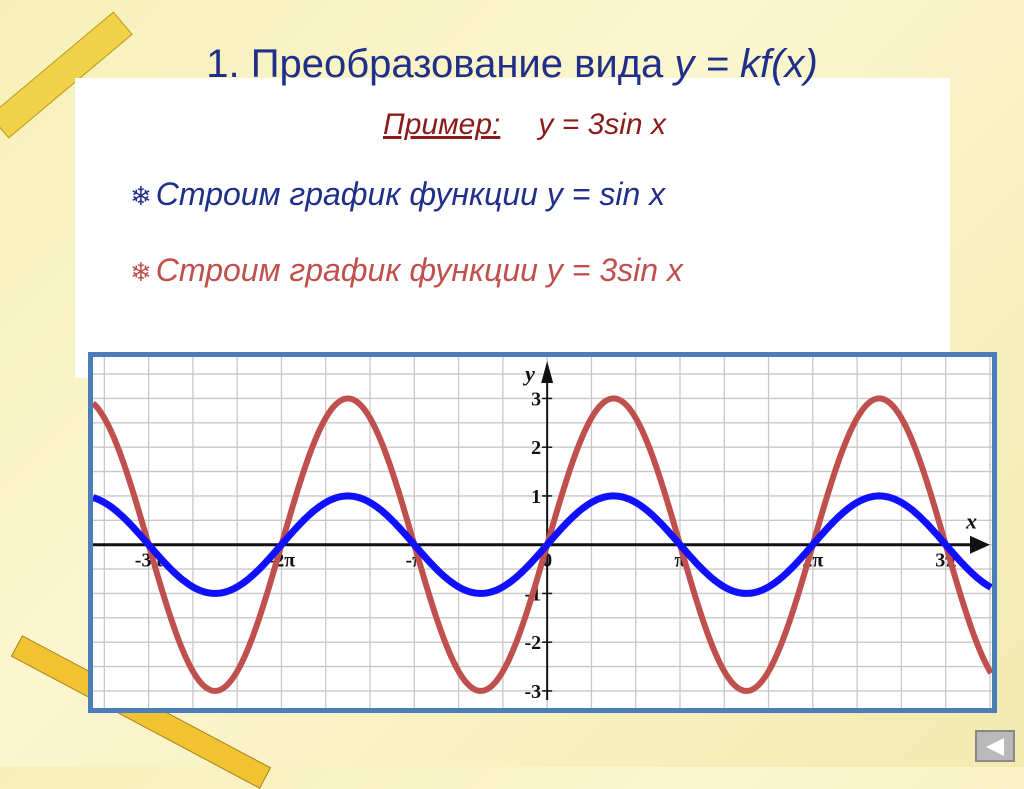 The height and width of the screenshot is (789, 1024). What do you see at coordinates (512, 64) in the screenshot?
I see `slide-title: 1. Преобразование вида y = kf(x)` at bounding box center [512, 64].